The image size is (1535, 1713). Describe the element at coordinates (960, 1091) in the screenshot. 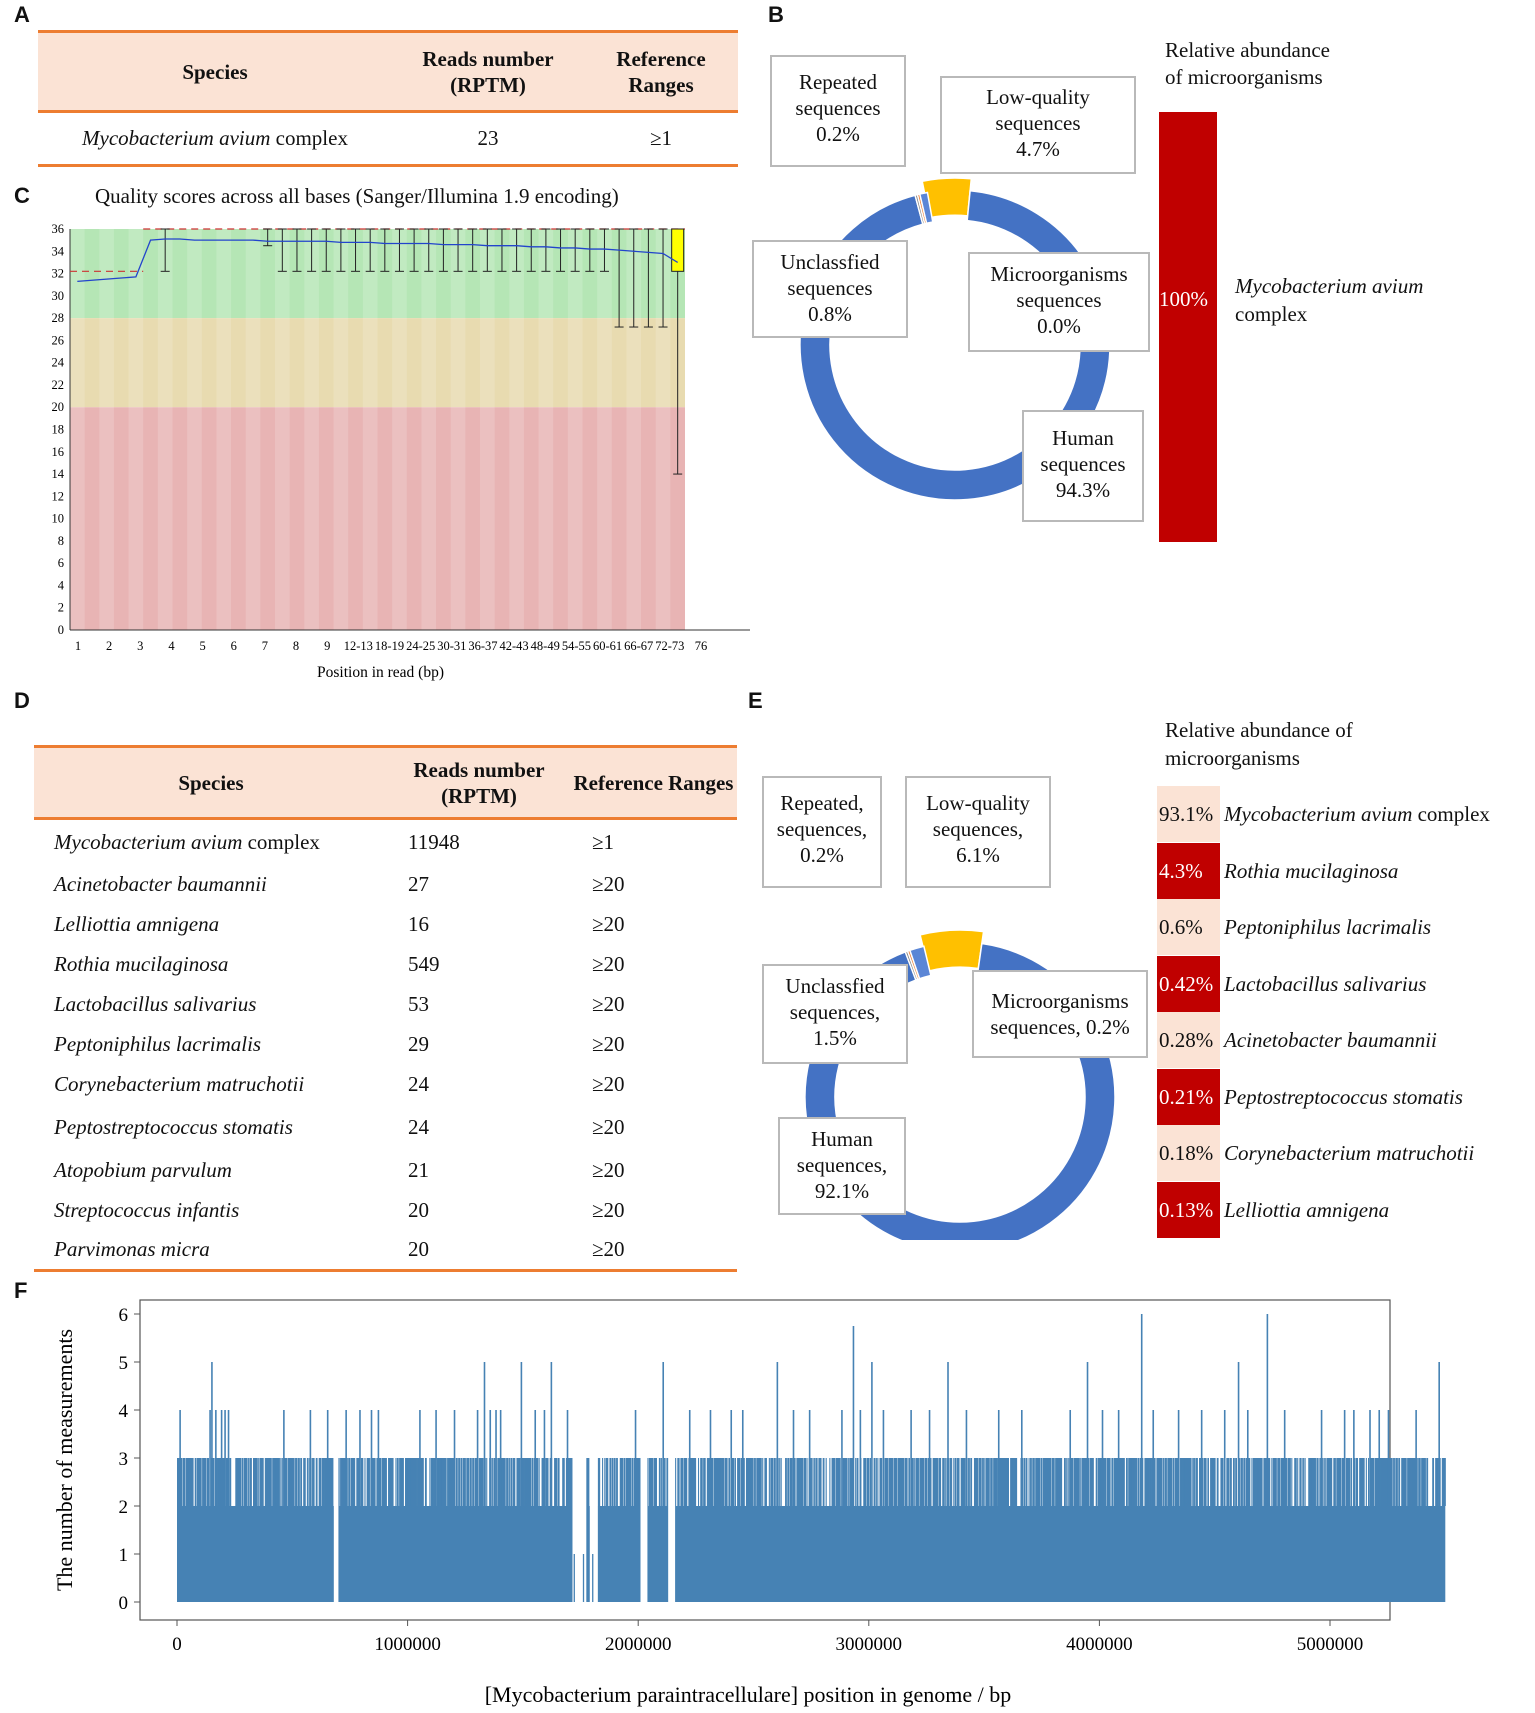

I see `donut-slice` at that location.